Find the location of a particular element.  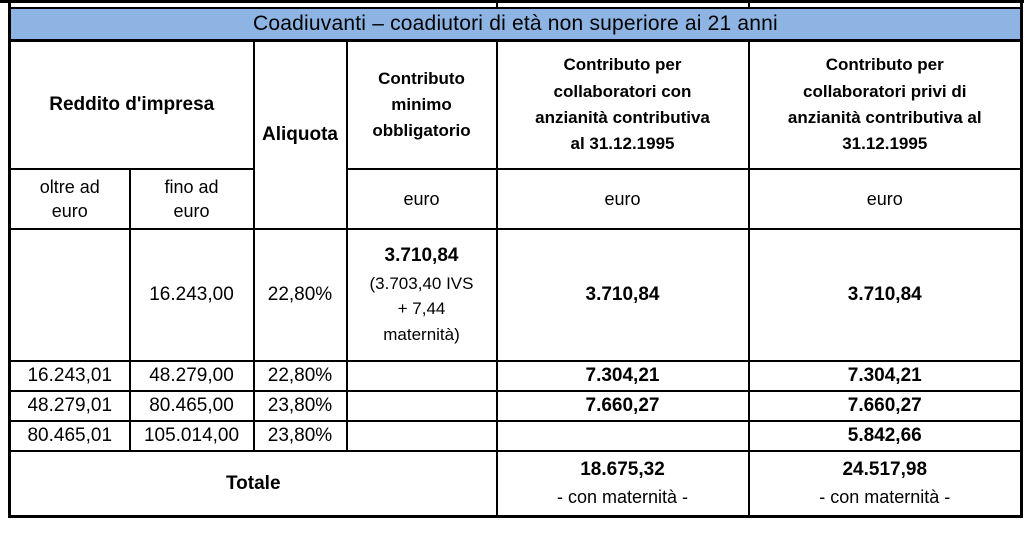

header-line: collaboratori privi di is located at coordinates (885, 91).